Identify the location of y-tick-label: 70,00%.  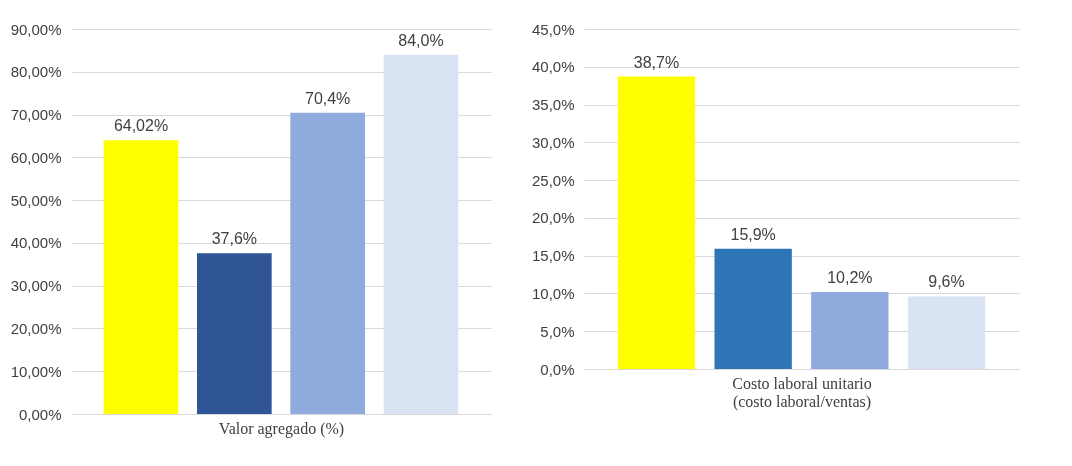
(36, 115).